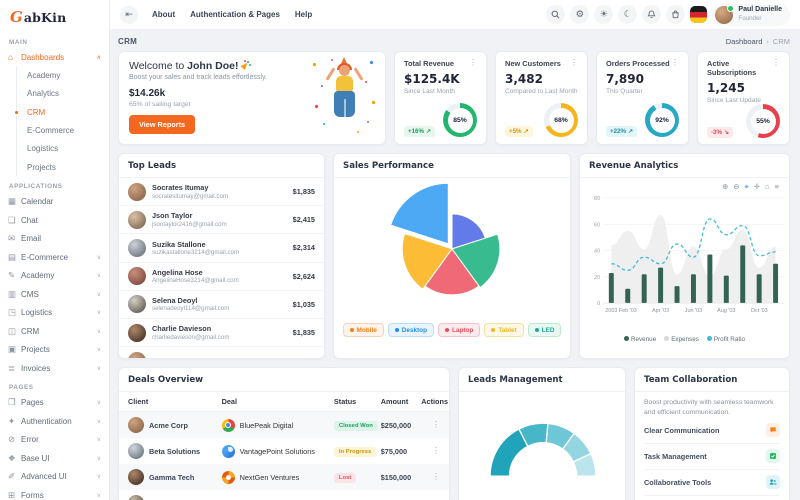  Describe the element at coordinates (345, 477) in the screenshot. I see `status-badge: Lost` at that location.